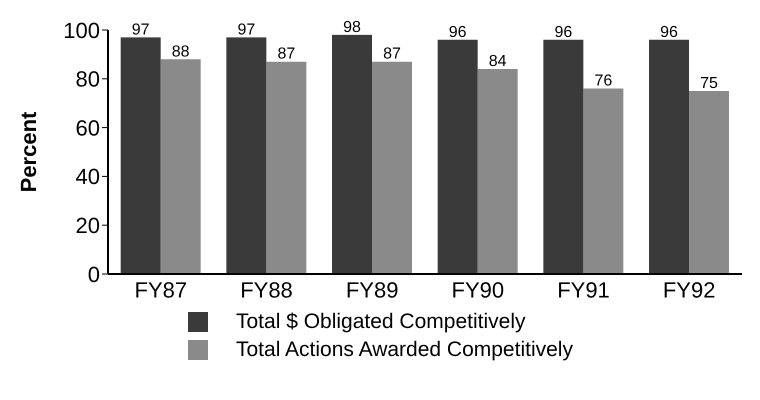 The image size is (760, 400). What do you see at coordinates (88, 79) in the screenshot?
I see `y-tick-label: 80` at bounding box center [88, 79].